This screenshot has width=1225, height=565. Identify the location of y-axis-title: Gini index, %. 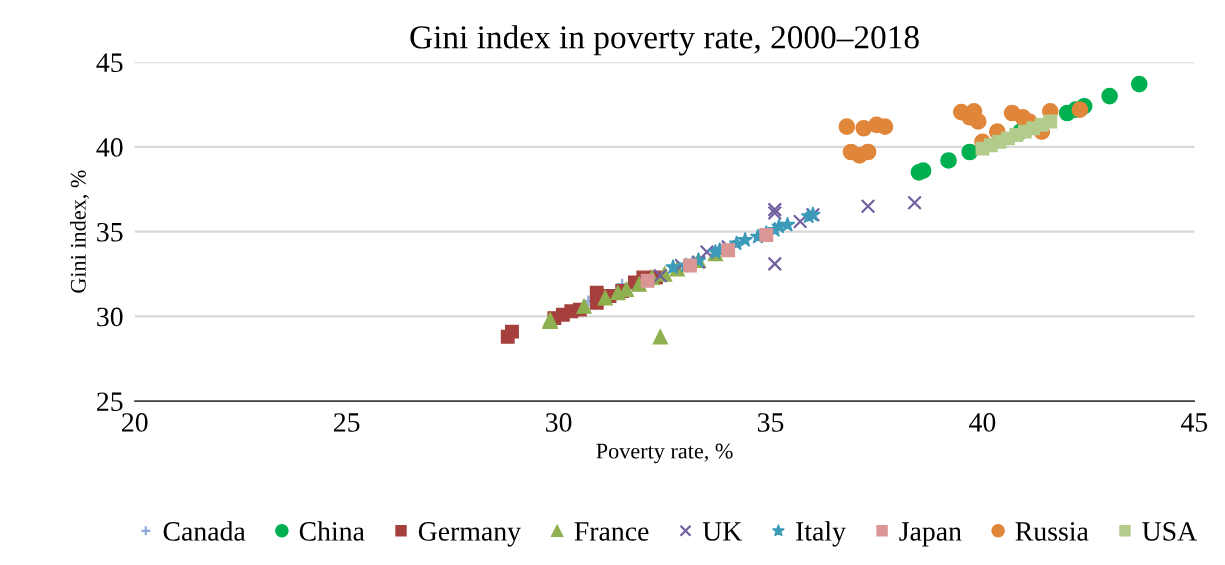
(79, 231).